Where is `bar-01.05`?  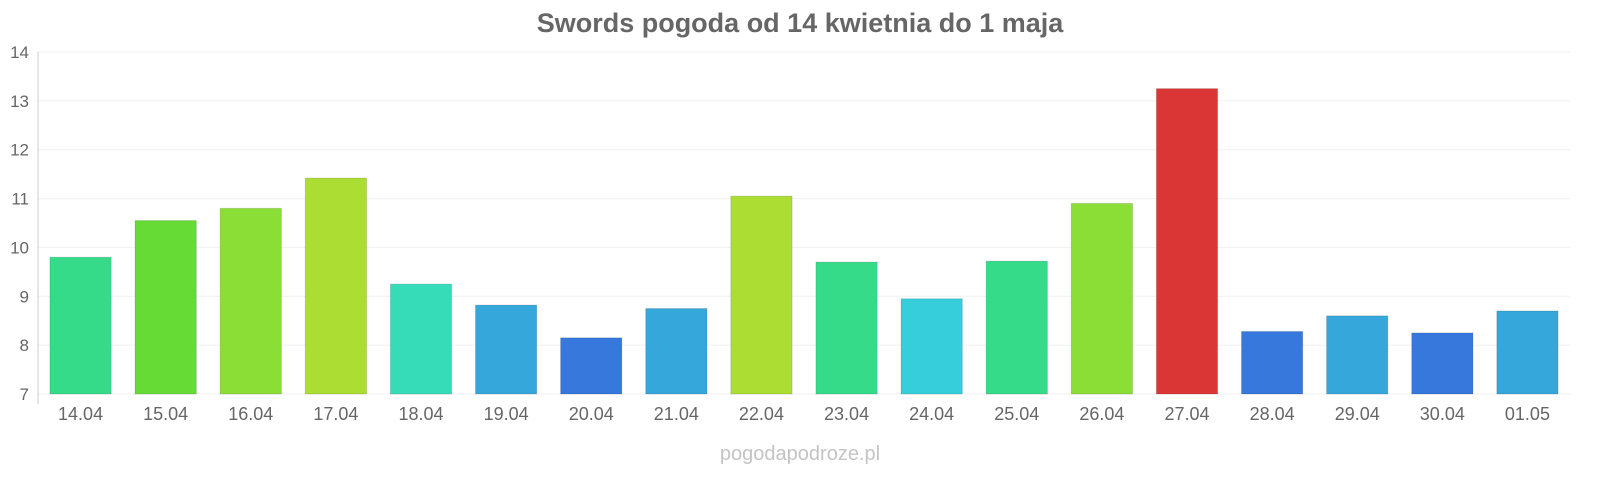 bar-01.05 is located at coordinates (1527, 352).